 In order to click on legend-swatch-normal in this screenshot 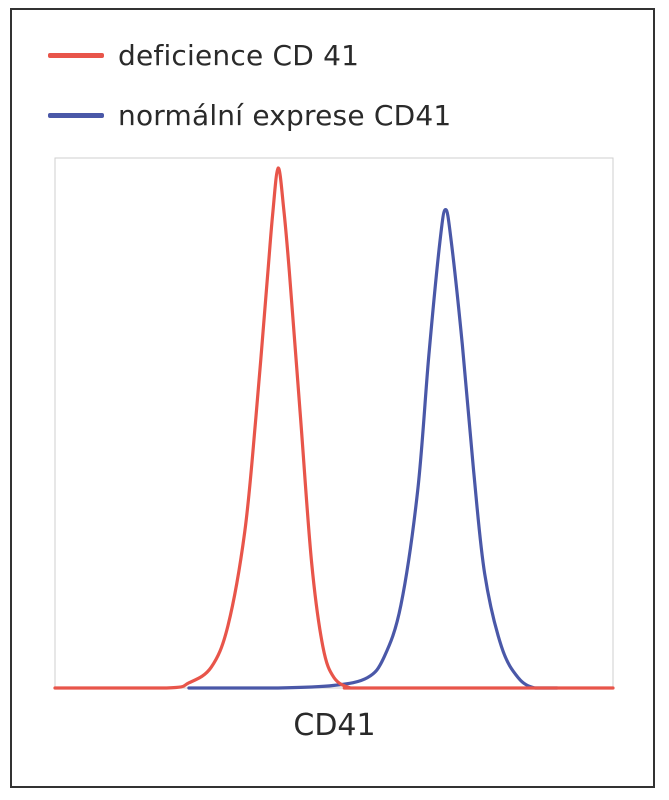, I will do `click(76, 115)`.